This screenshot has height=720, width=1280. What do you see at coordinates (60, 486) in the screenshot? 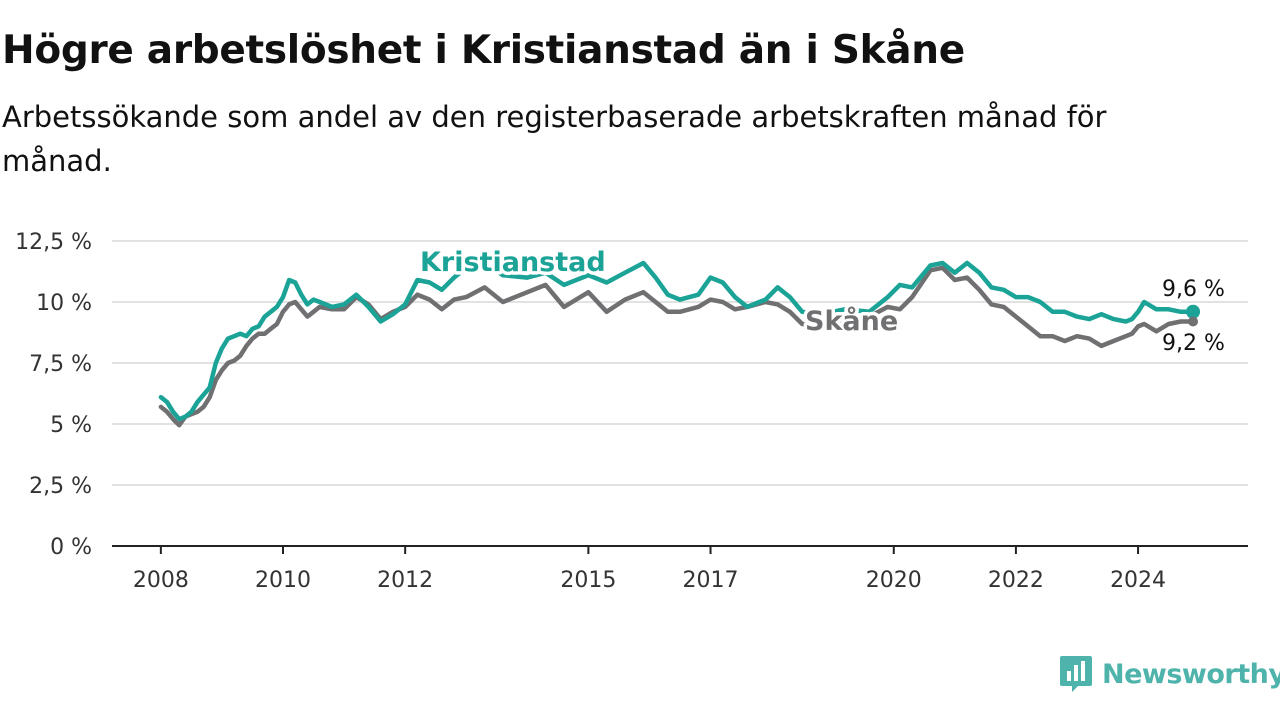
I see `y-tick-label: 2,5 %` at bounding box center [60, 486].